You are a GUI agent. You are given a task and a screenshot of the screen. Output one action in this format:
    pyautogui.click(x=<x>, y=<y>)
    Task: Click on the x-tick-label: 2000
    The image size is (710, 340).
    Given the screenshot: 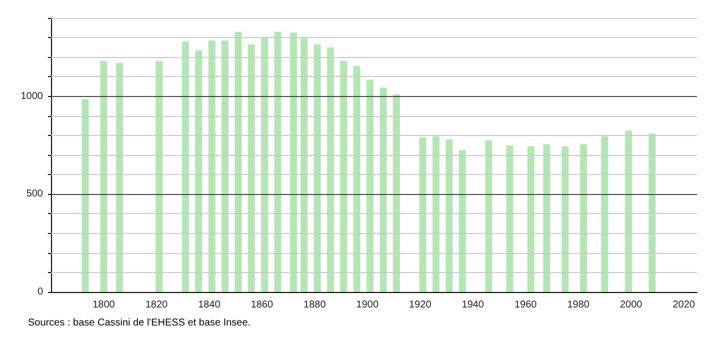 What is the action you would take?
    pyautogui.click(x=631, y=305)
    